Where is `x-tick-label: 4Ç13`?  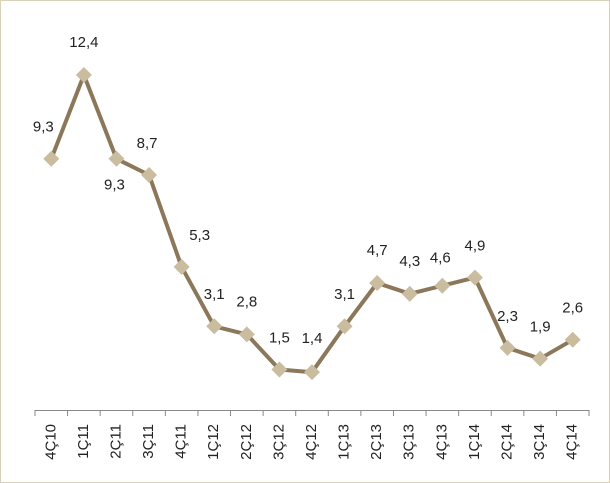
x-tick-label: 4Ç13 is located at coordinates (441, 442).